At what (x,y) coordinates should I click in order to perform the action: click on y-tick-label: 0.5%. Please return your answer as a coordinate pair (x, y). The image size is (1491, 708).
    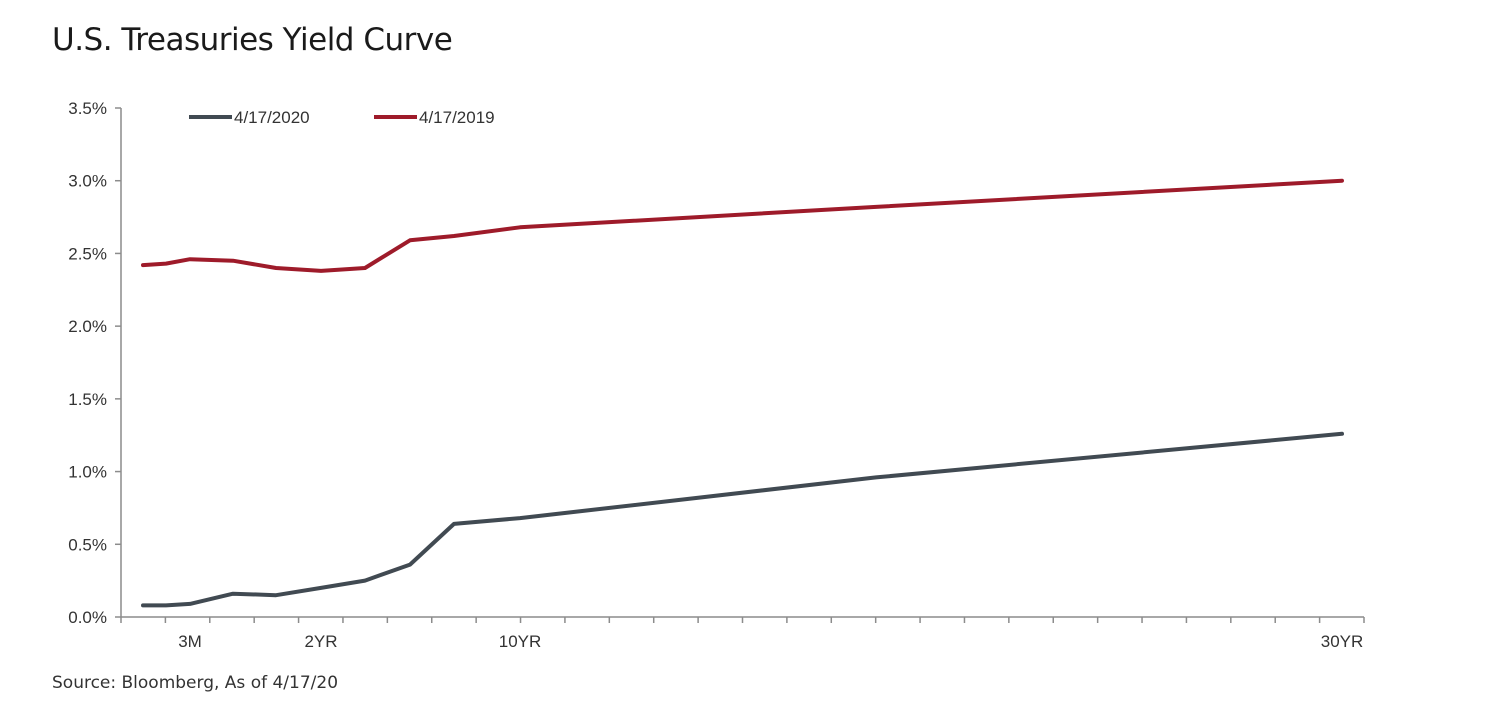
    Looking at the image, I should click on (87, 544).